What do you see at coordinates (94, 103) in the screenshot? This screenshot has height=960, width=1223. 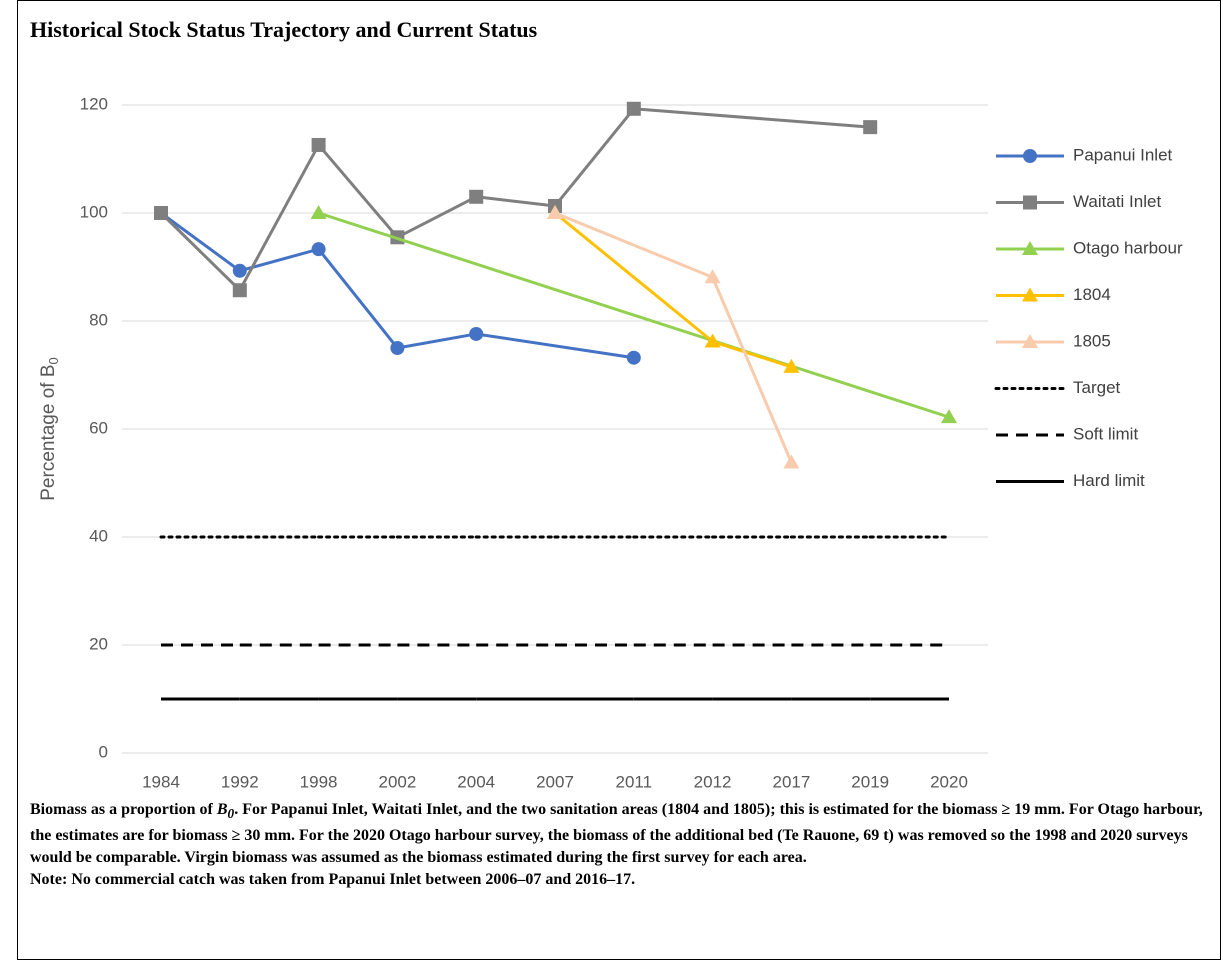 I see `y-tick-label: 120` at bounding box center [94, 103].